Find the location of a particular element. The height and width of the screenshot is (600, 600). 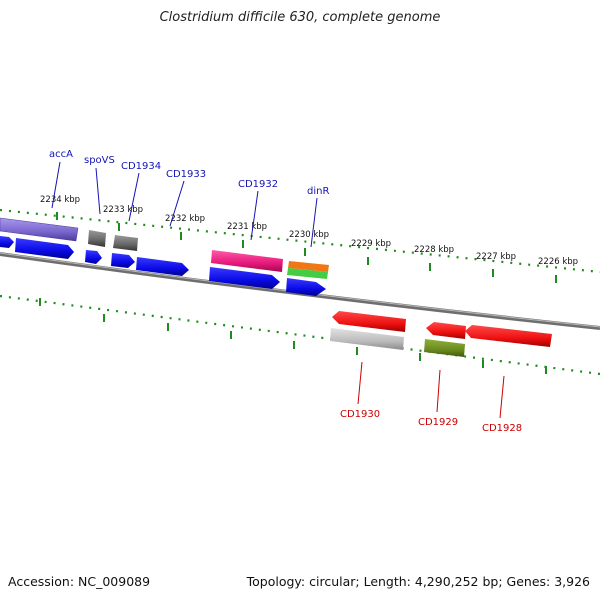

ruler-major-ticks-lower is located at coordinates (293, 336).